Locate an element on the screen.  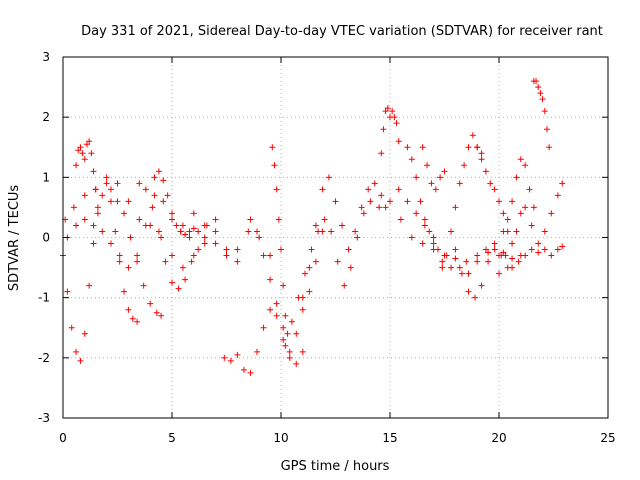
x-tick-label: 10 is located at coordinates (280, 438).